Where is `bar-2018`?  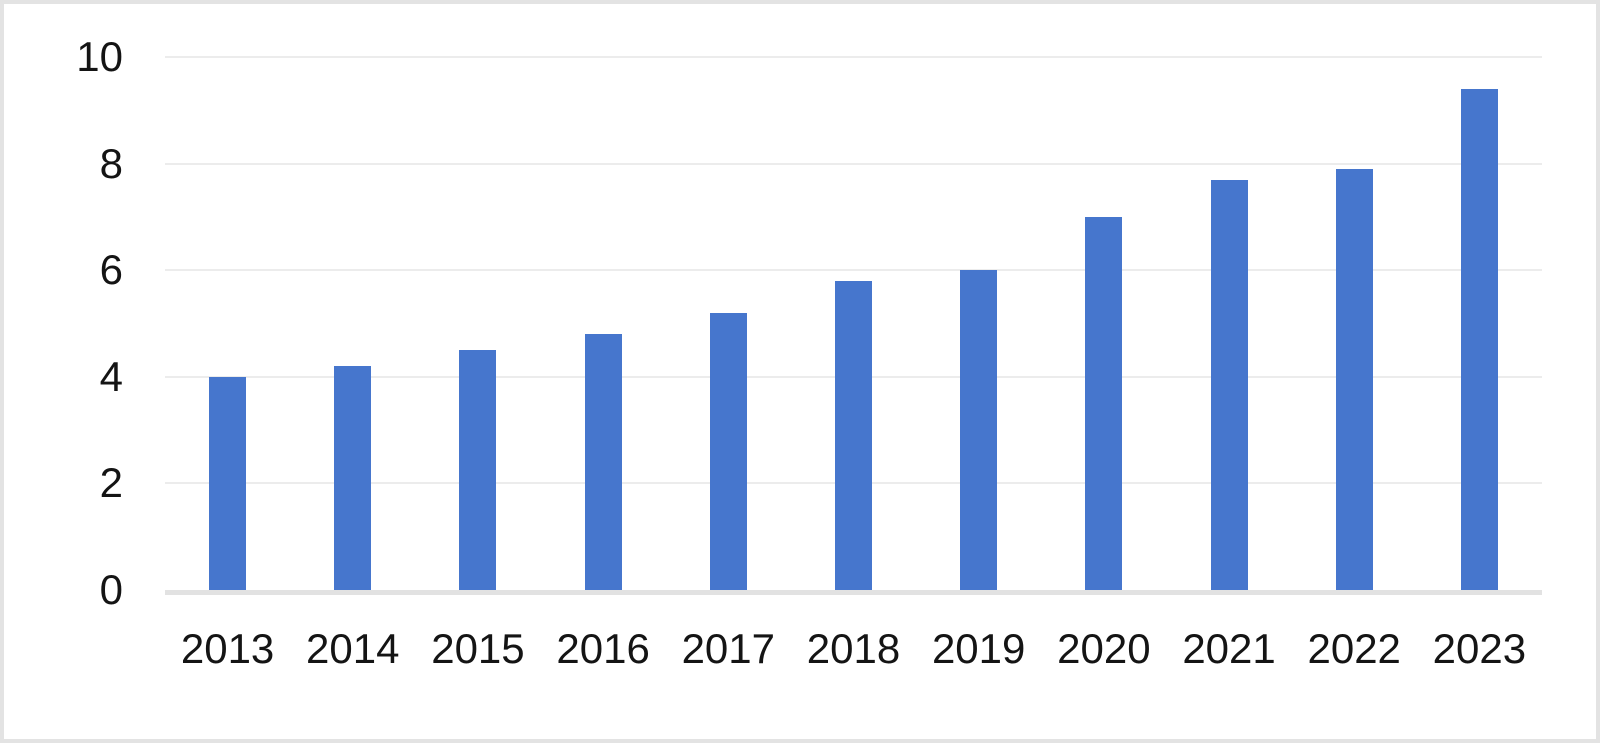
bar-2018 is located at coordinates (853, 435).